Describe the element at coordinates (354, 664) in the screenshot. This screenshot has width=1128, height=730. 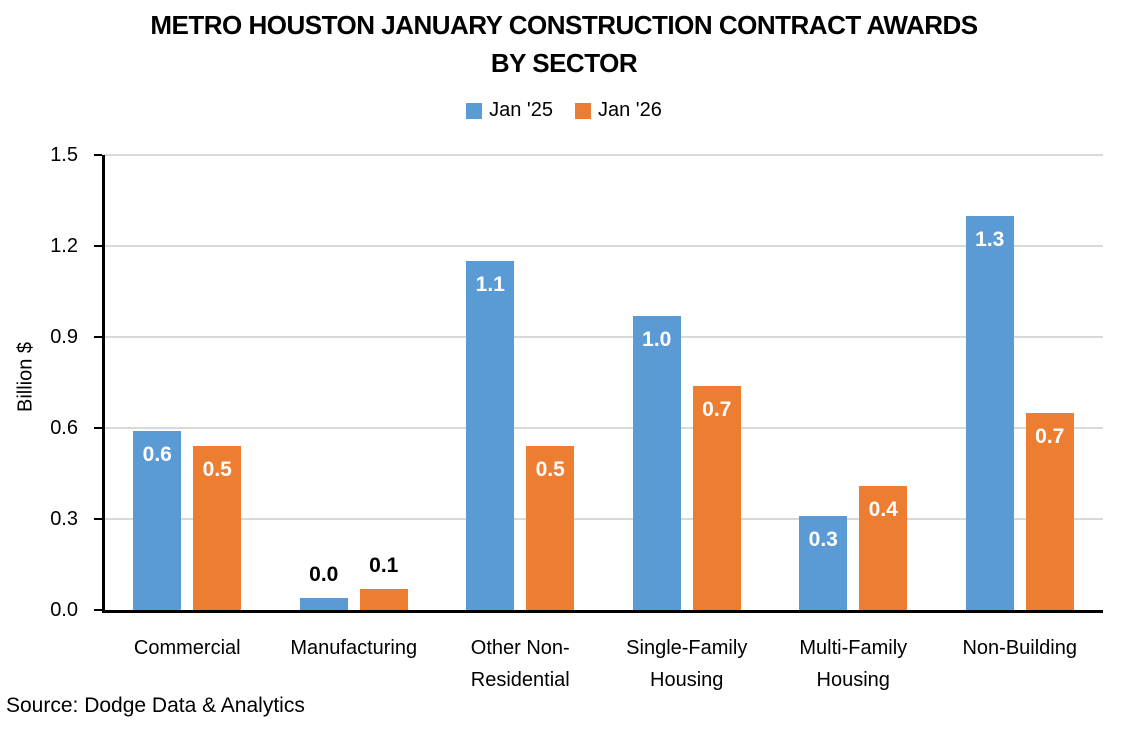
I see `x-label-manufacturing: Manufacturing` at that location.